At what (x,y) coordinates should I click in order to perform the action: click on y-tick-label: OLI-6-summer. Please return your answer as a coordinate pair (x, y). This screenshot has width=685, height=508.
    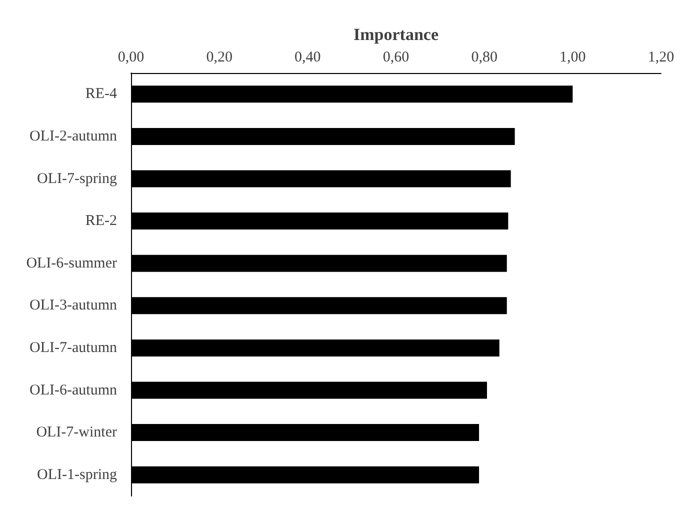
    Looking at the image, I should click on (71, 263).